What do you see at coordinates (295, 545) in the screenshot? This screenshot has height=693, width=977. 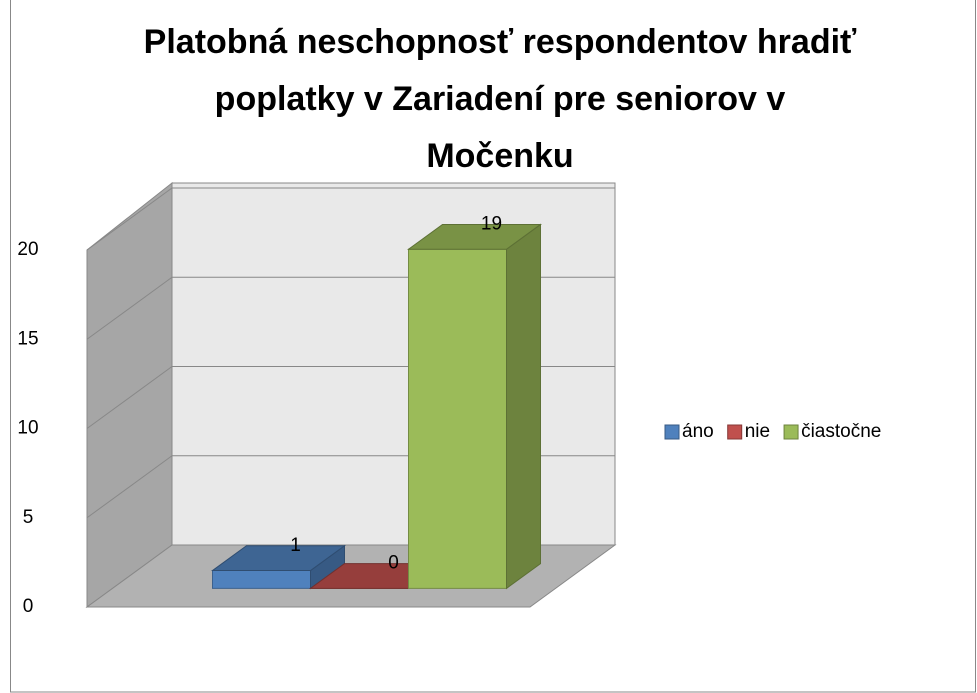 I see `value-label: 1` at bounding box center [295, 545].